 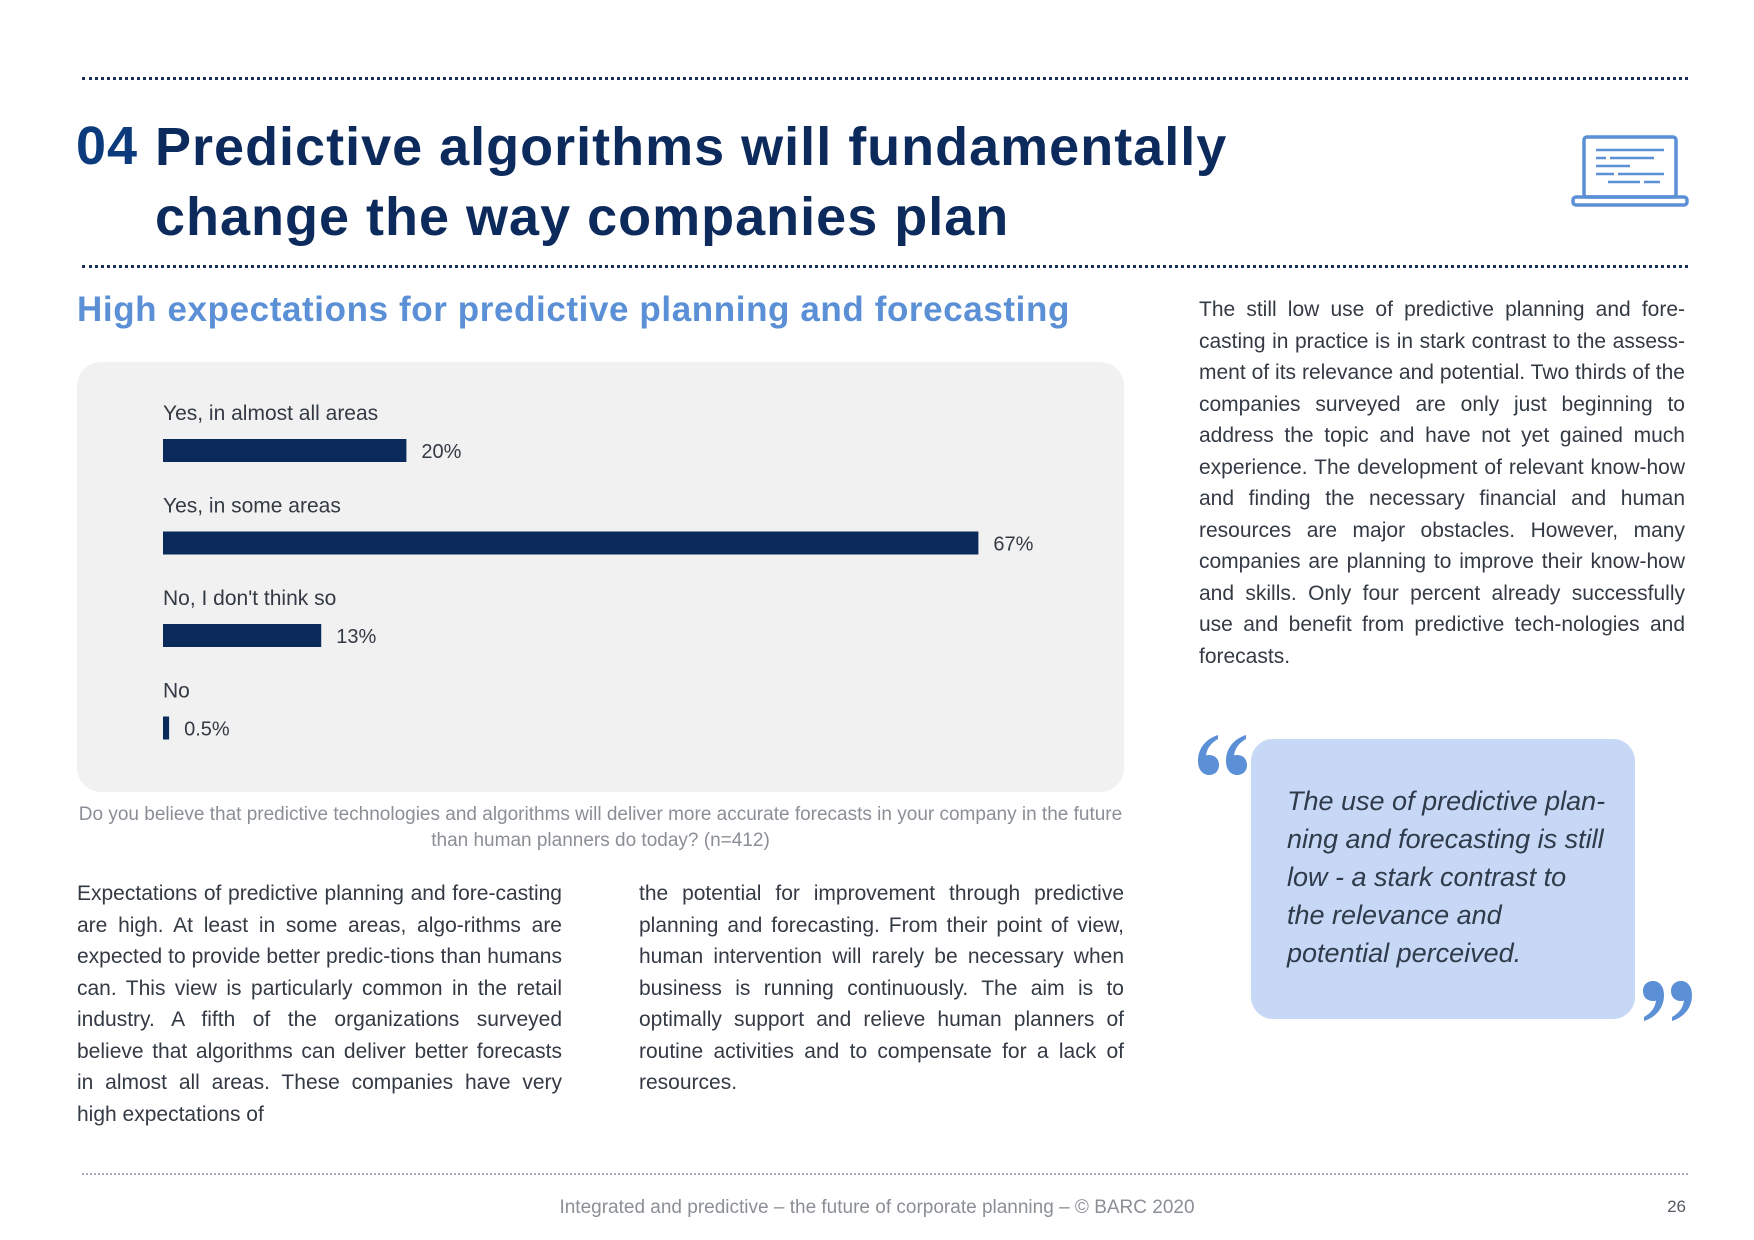 I want to click on close-quote-icon, so click(x=1667, y=1001).